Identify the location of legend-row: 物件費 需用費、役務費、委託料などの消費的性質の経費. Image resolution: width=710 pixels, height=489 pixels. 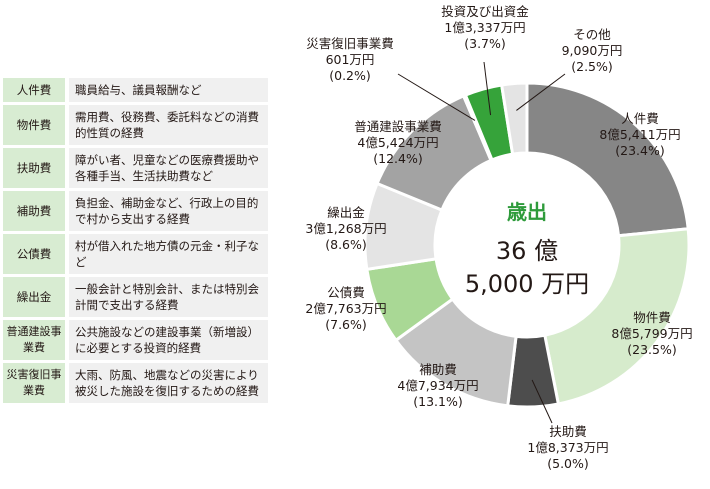
(135, 125).